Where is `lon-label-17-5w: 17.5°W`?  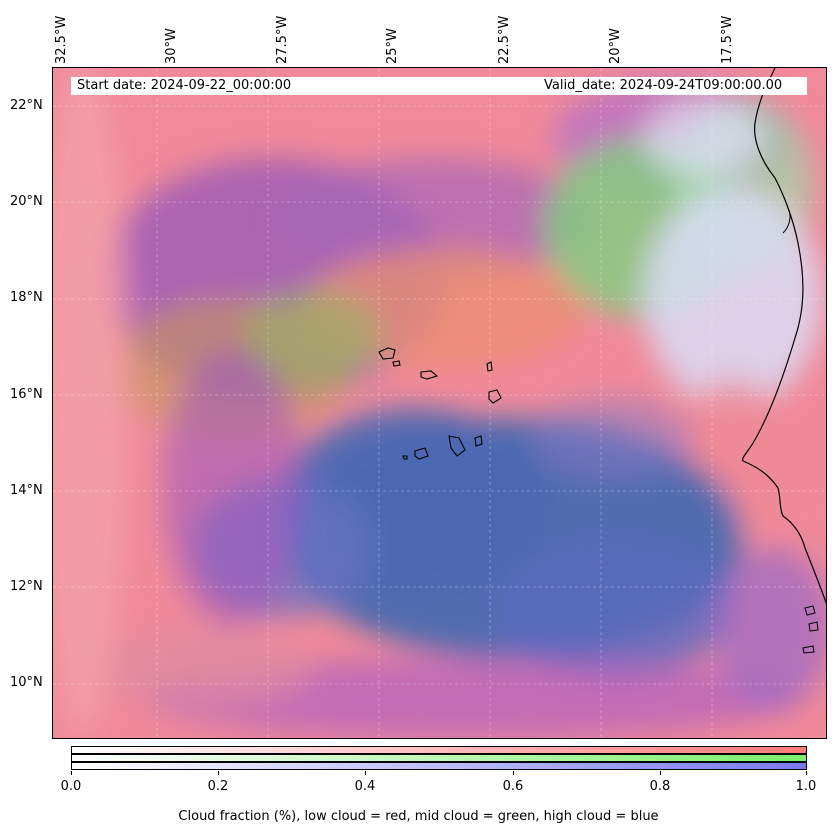 lon-label-17-5w: 17.5°W is located at coordinates (727, 39).